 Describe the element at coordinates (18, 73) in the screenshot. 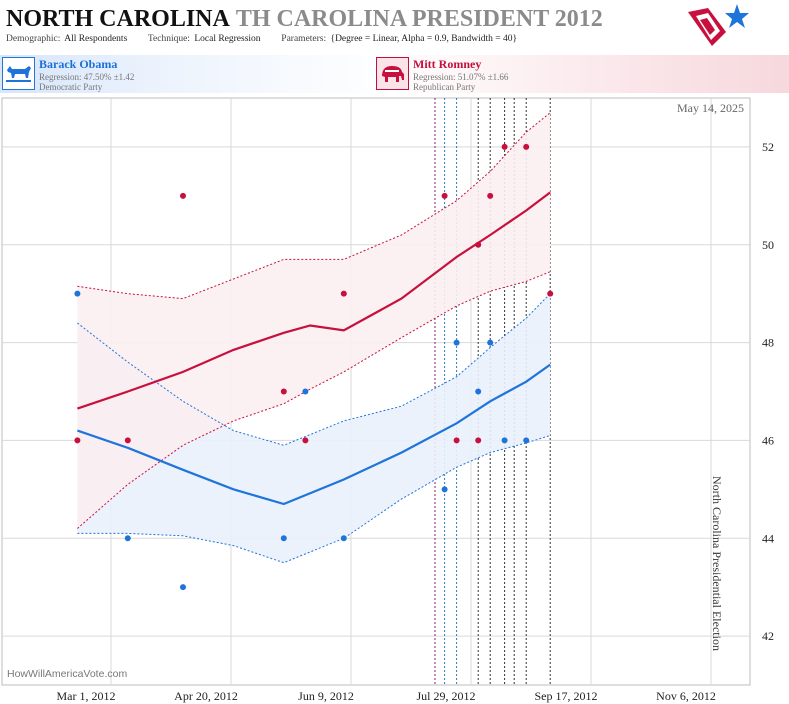

I see `donkey-icon` at that location.